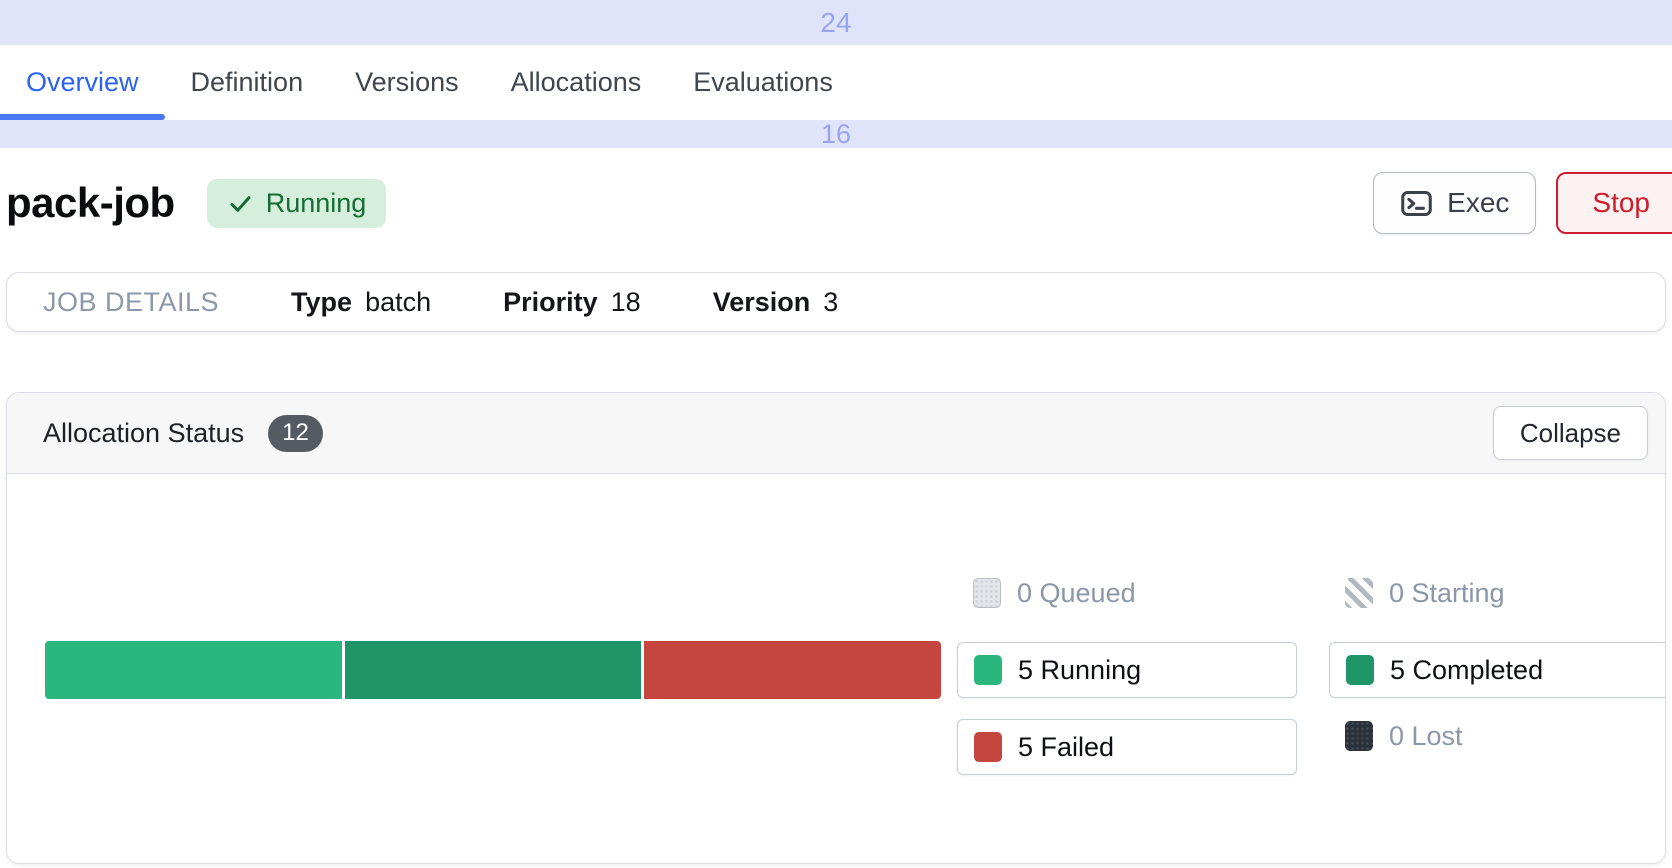 Image resolution: width=1672 pixels, height=868 pixels. I want to click on collapse-button: Collapse, so click(1570, 433).